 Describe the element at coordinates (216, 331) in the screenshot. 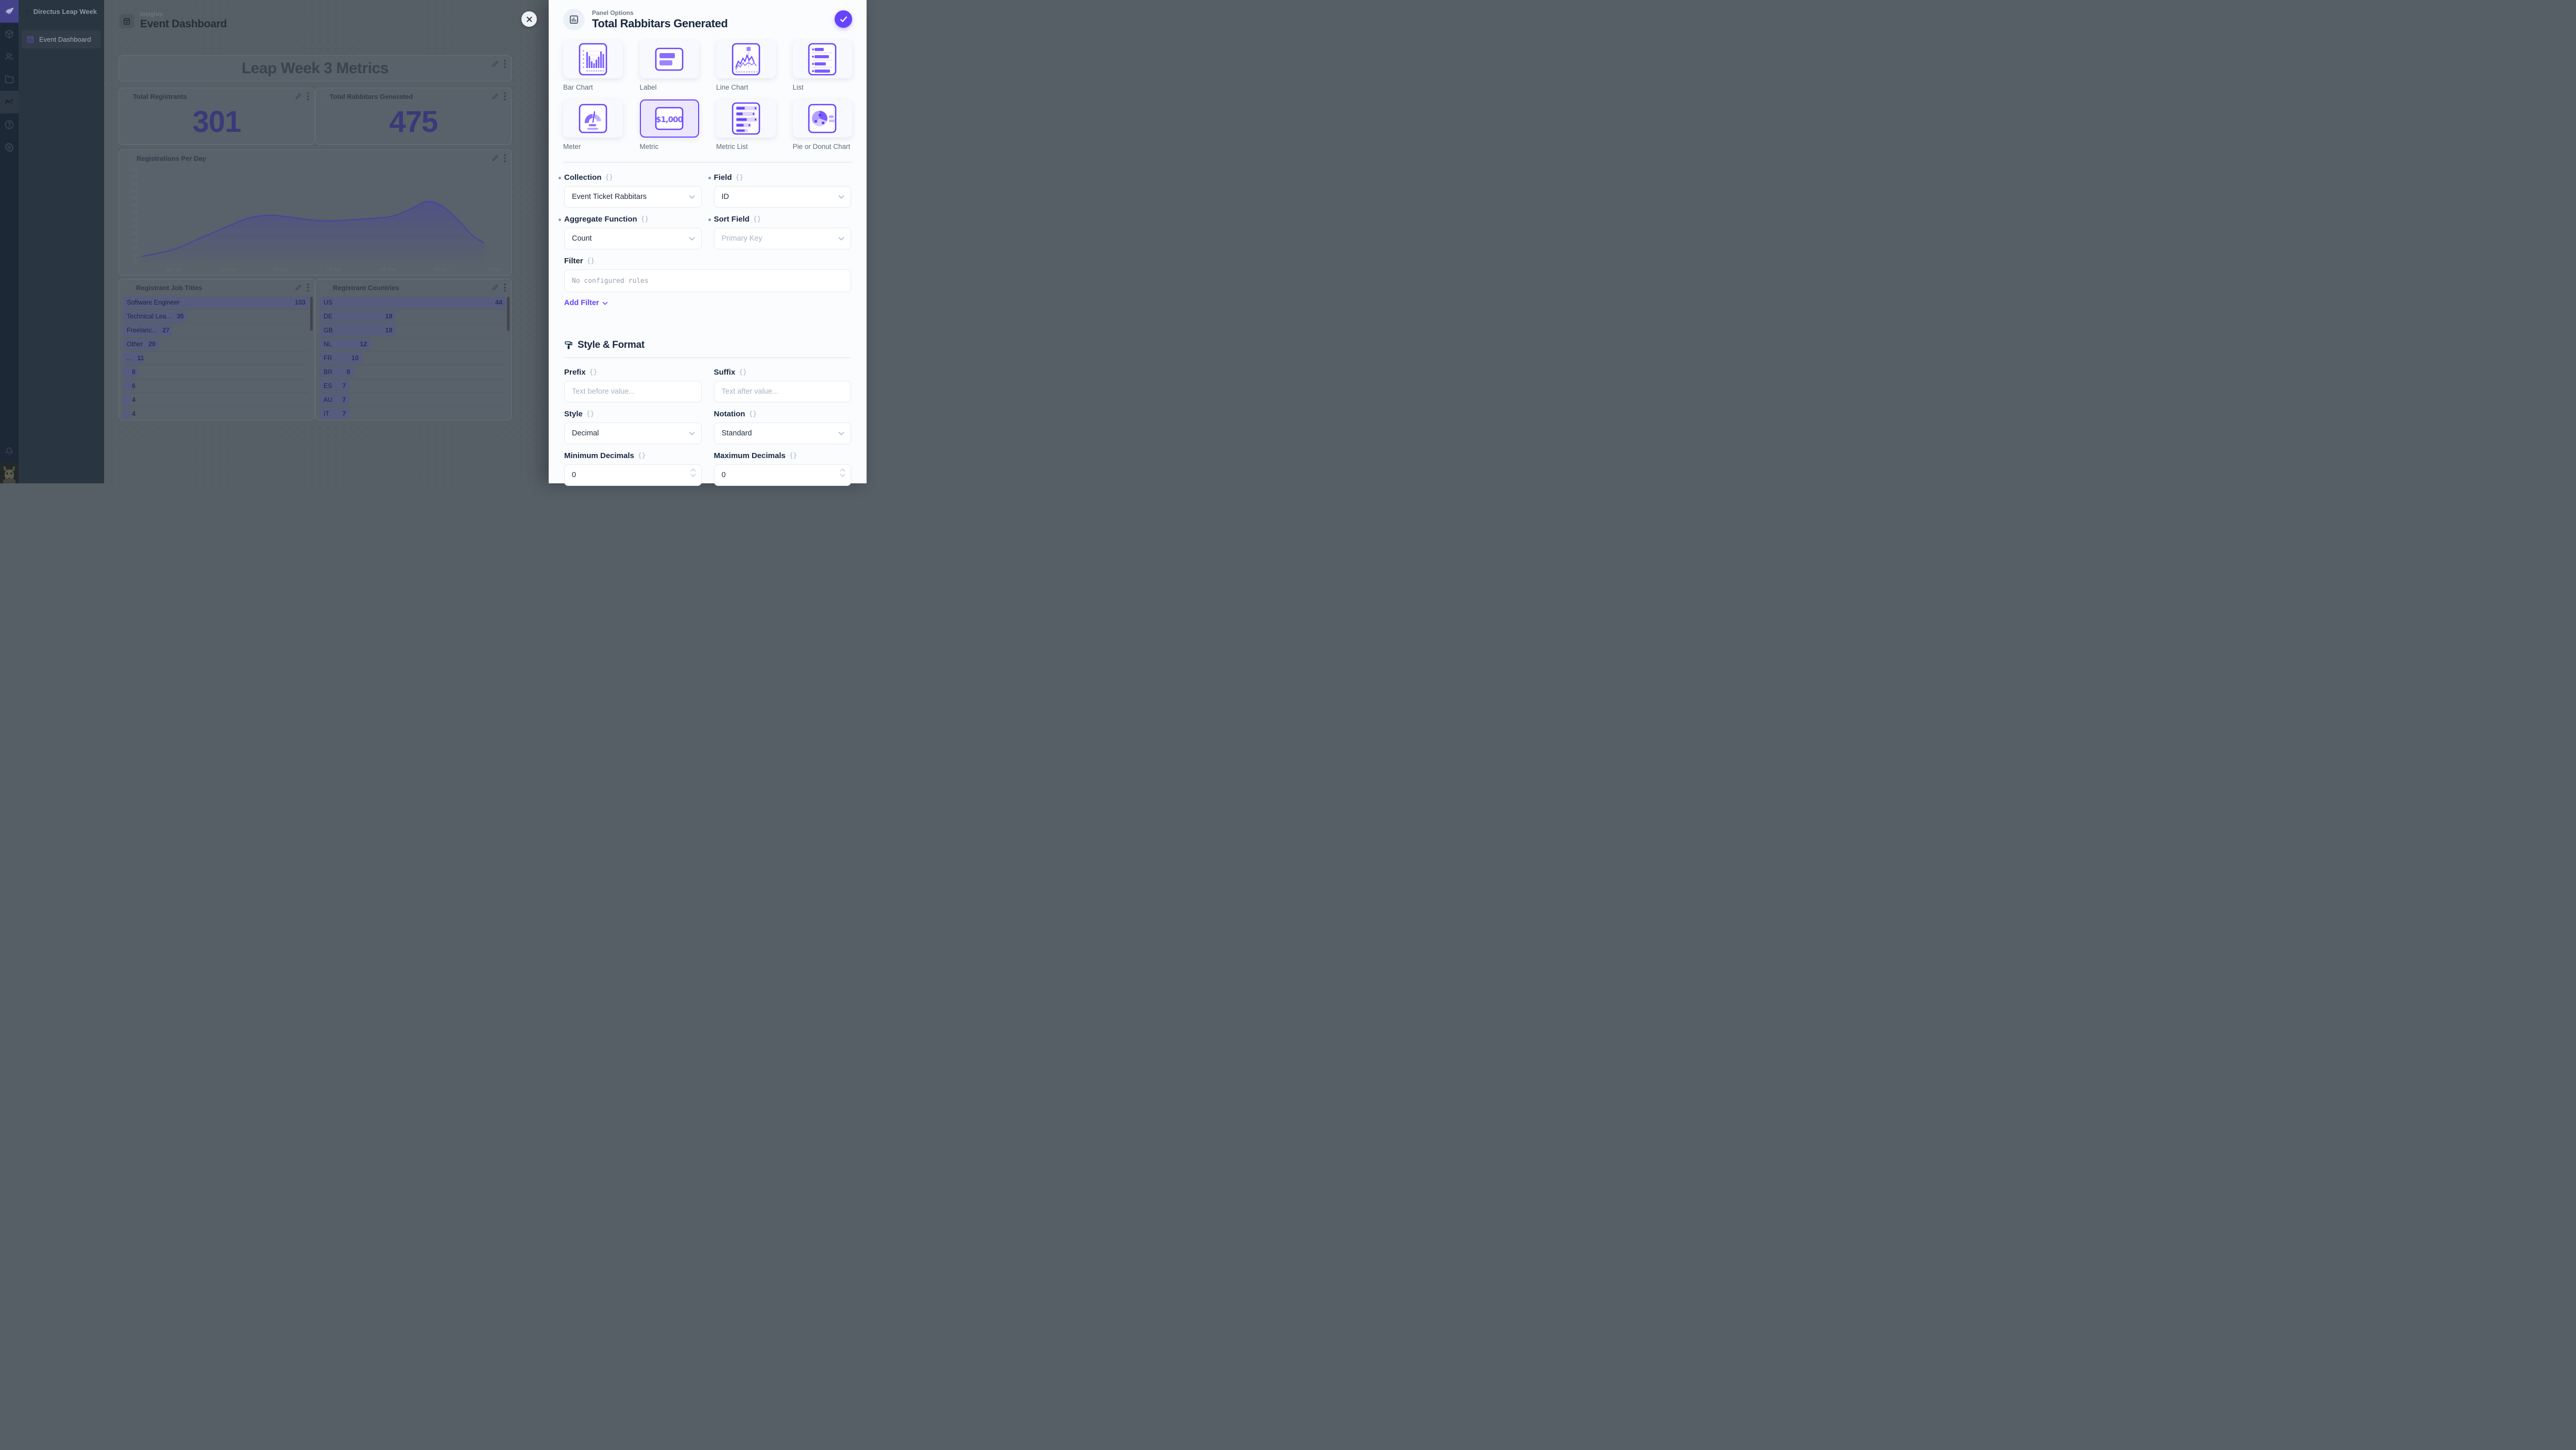

I see `list-bar-row: Freelanc... 27` at that location.